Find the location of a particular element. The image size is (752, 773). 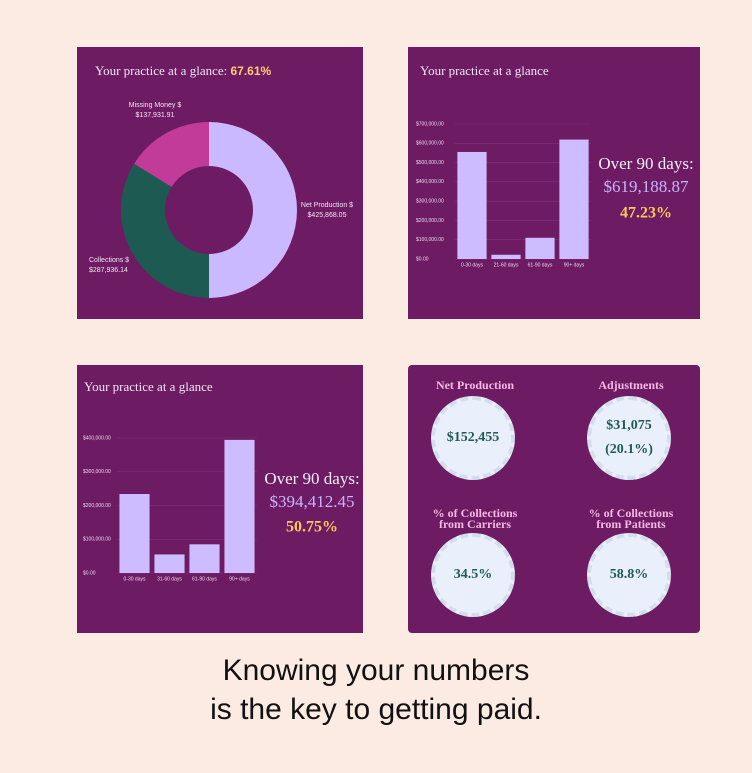

kpi-label: Adjustments is located at coordinates (631, 385).